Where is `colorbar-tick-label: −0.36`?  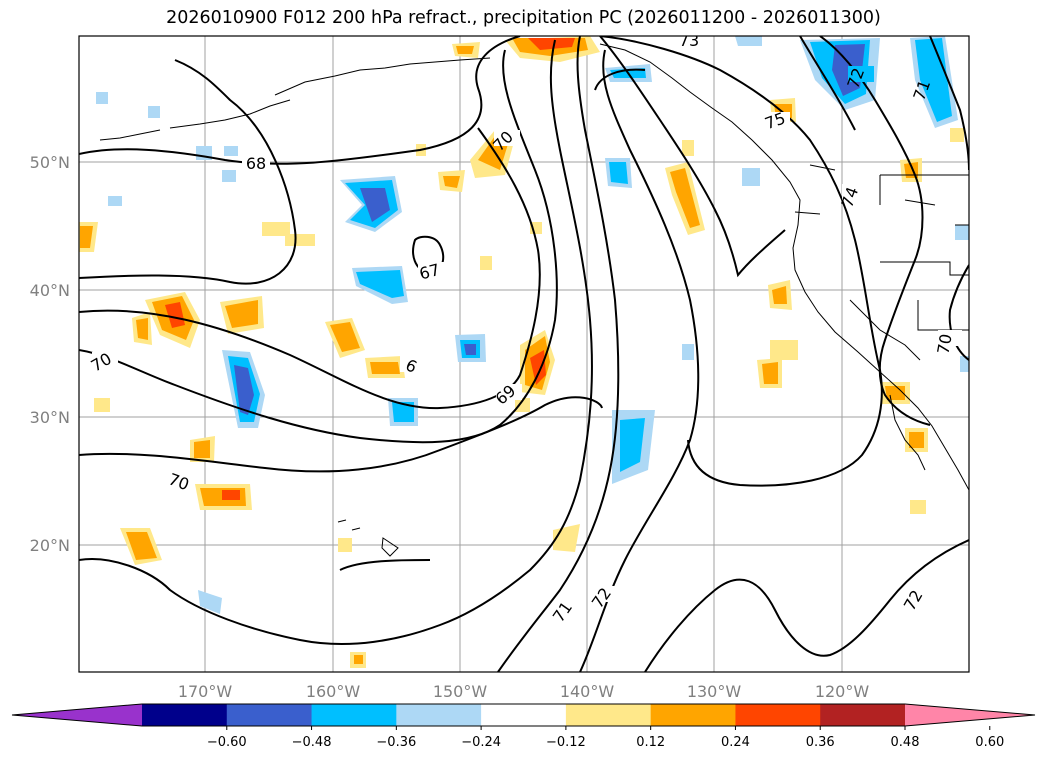
colorbar-tick-label: −0.36 is located at coordinates (396, 742).